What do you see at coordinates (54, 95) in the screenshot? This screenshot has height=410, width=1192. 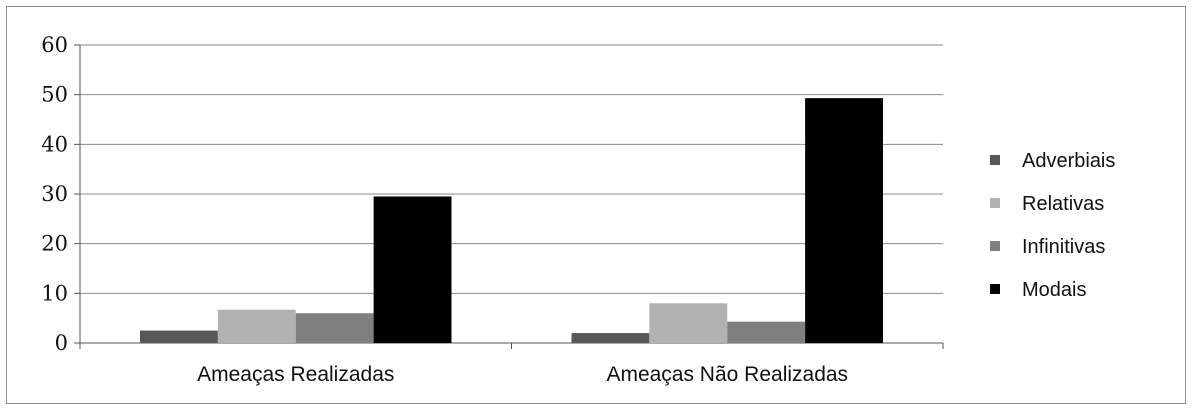 I see `y-tick-label: 50` at bounding box center [54, 95].